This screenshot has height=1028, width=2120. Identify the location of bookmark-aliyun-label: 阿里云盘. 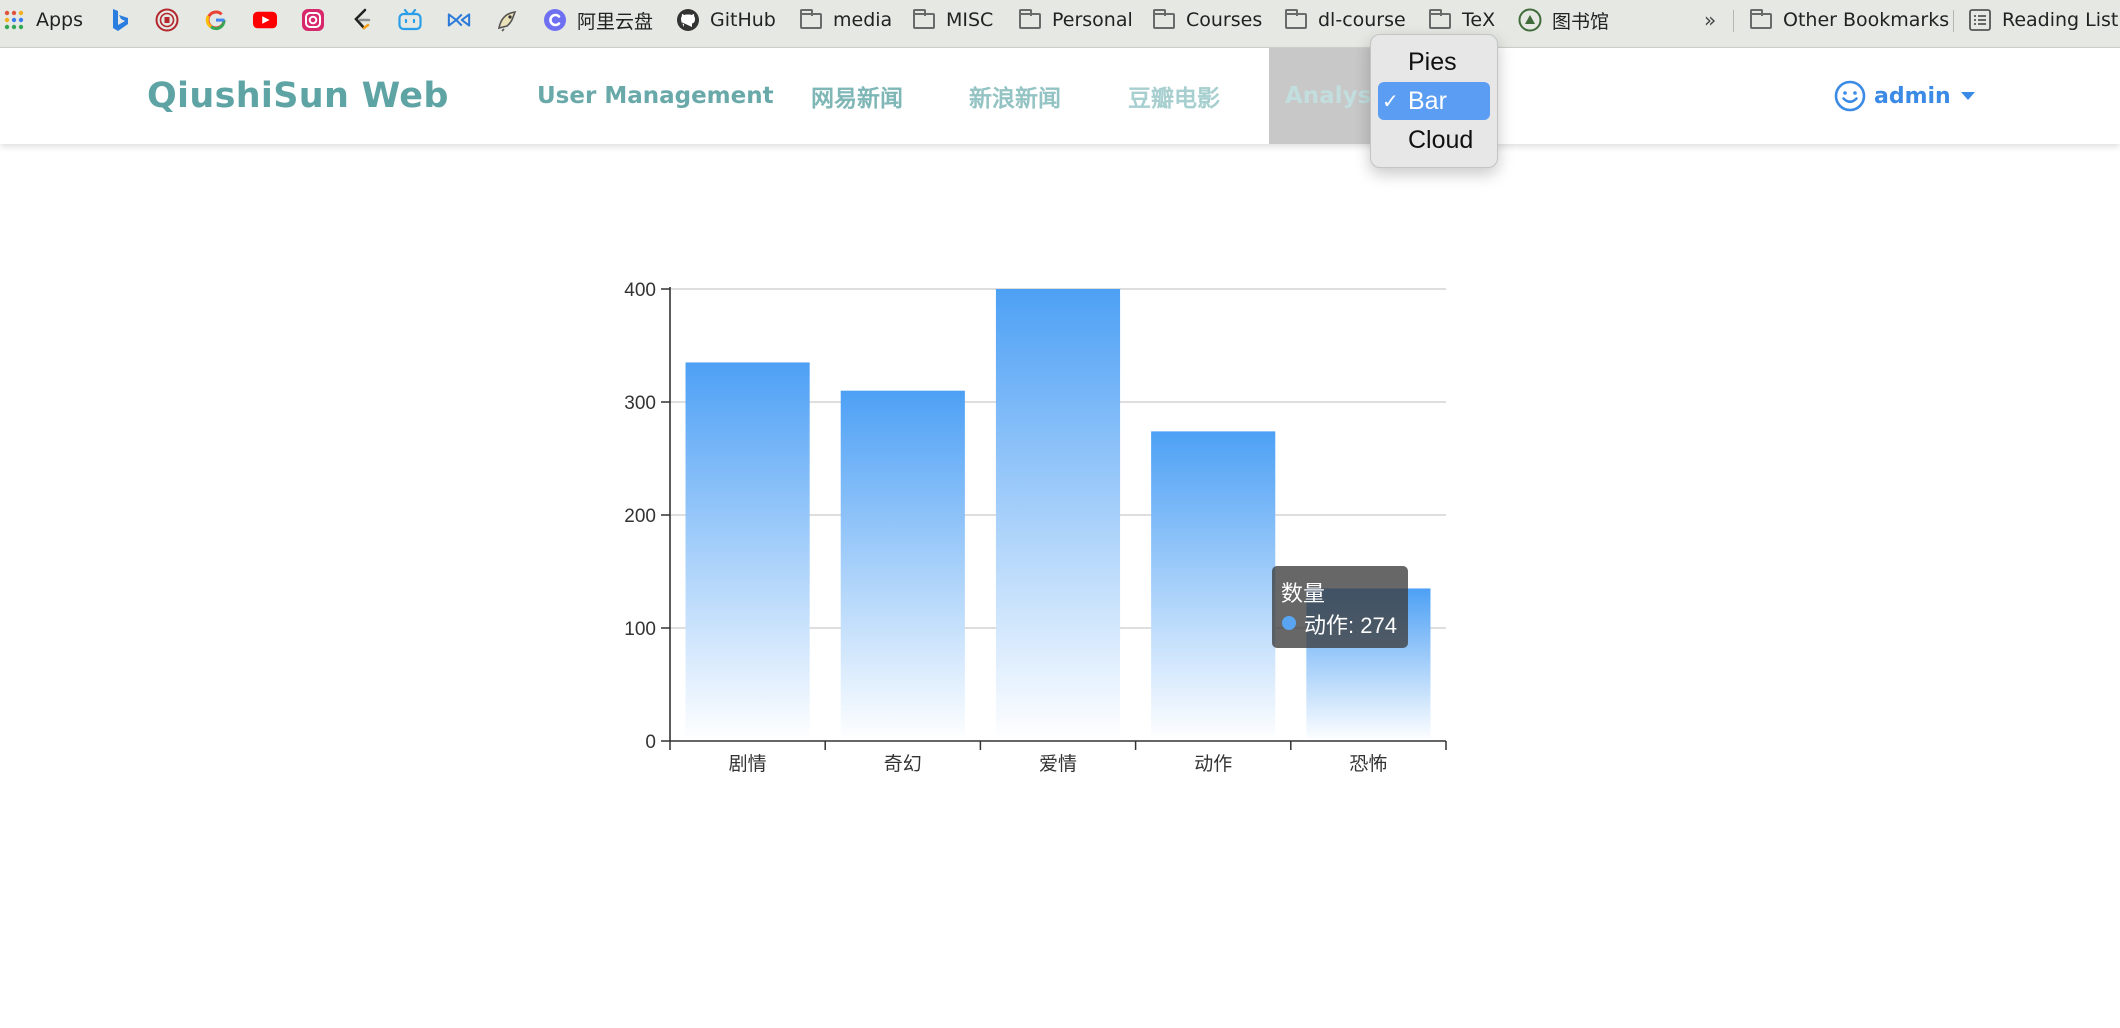
(615, 21).